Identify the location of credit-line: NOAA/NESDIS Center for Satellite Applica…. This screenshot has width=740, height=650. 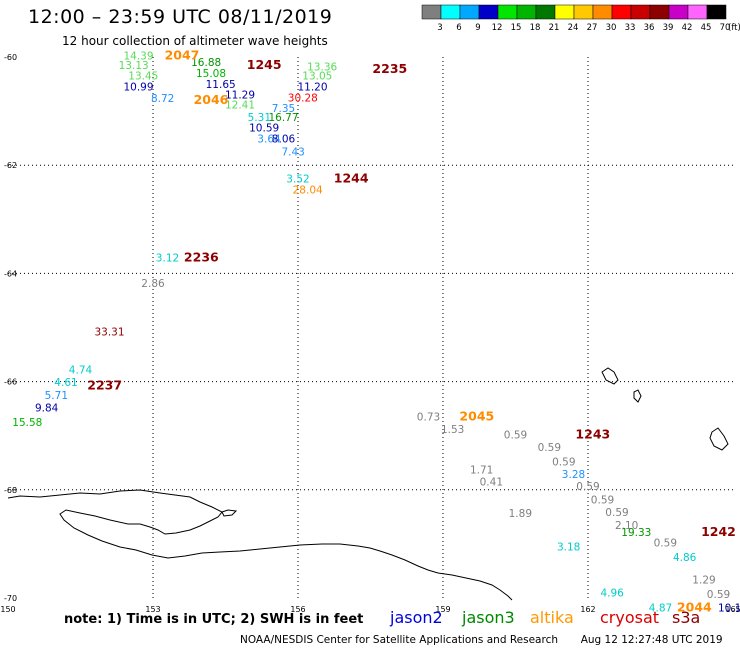
(481, 640).